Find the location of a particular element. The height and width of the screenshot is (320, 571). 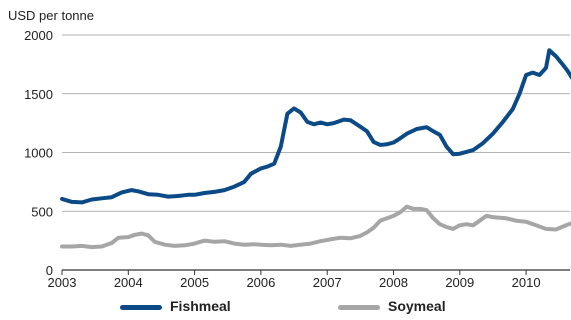

series-line-soymeal is located at coordinates (315, 227).